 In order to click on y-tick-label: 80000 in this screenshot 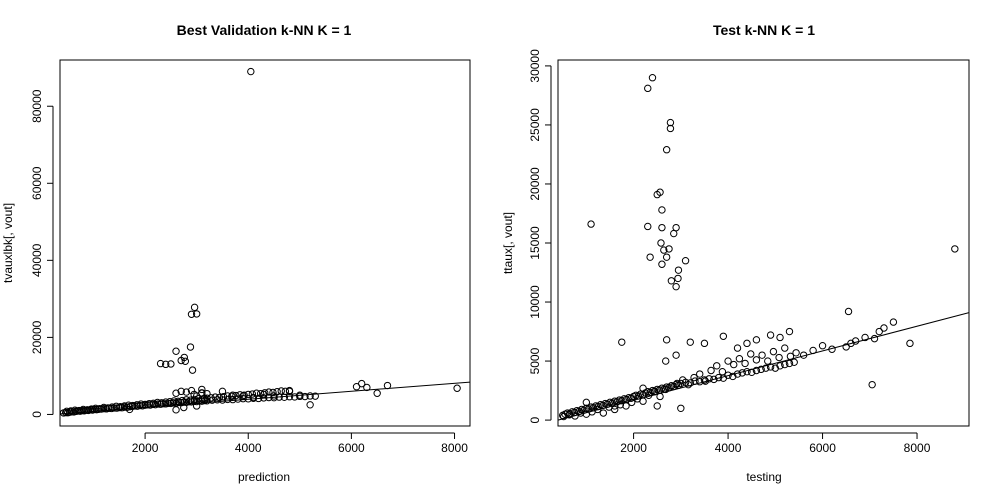, I will do `click(37, 106)`.